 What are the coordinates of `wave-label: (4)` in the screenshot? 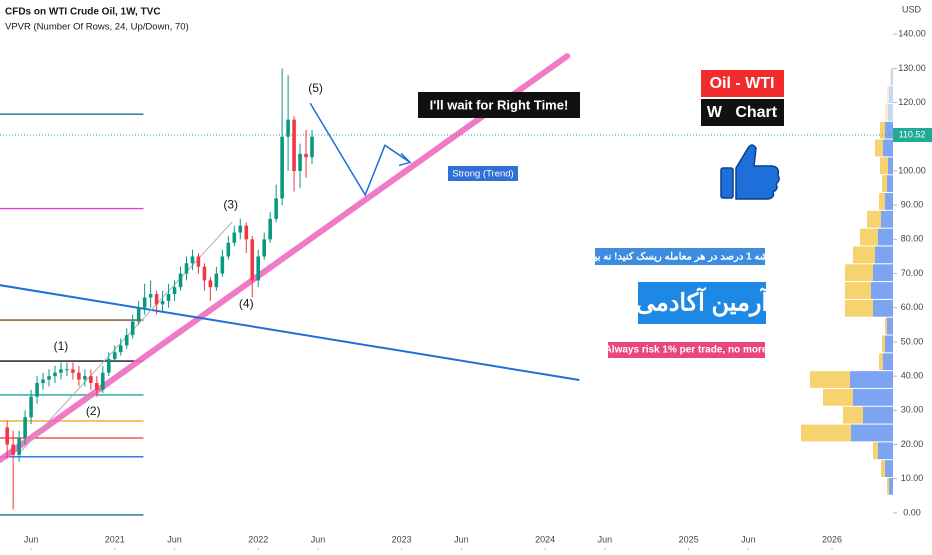 It's located at (246, 303).